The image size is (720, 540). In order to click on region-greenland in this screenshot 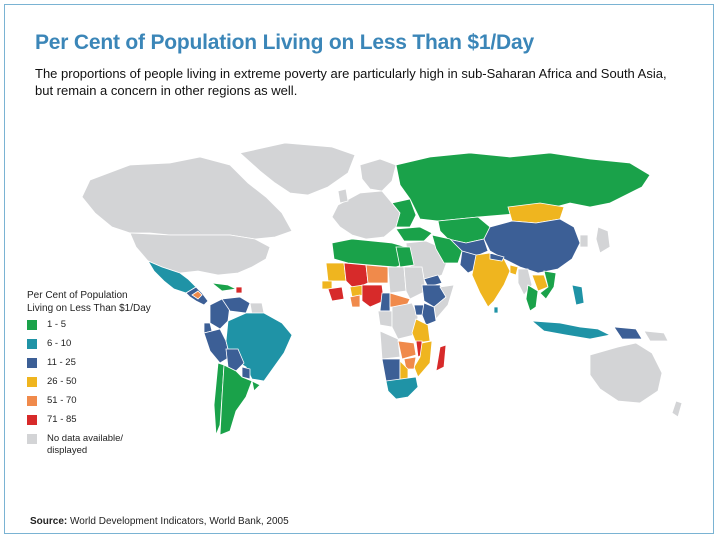, I will do `click(297, 169)`.